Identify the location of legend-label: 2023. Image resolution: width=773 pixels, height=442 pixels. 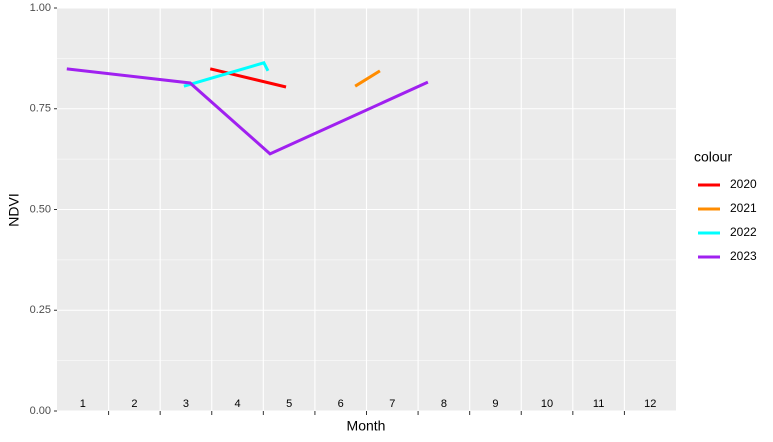
(743, 256).